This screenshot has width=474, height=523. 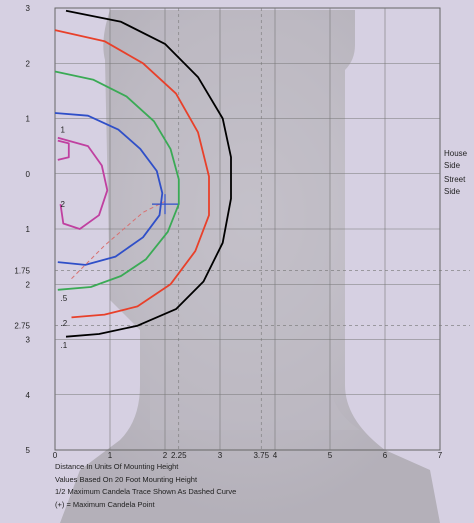 I want to click on side-label-line: House, so click(x=456, y=153).